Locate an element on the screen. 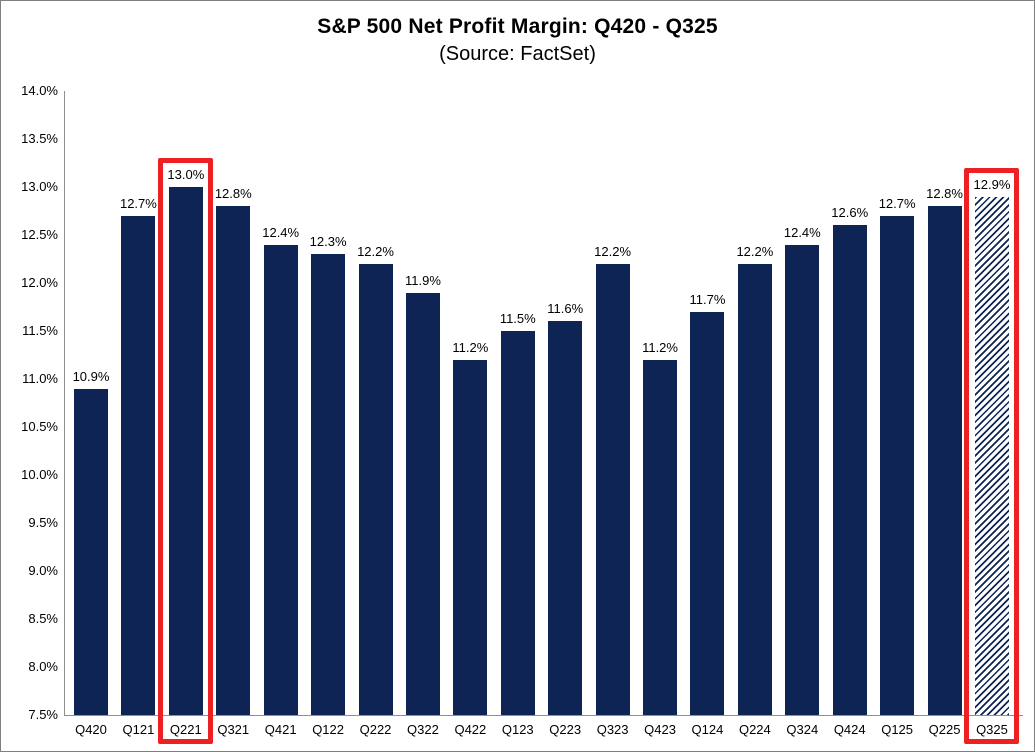  x-tick-label-q124: Q124 is located at coordinates (707, 729).